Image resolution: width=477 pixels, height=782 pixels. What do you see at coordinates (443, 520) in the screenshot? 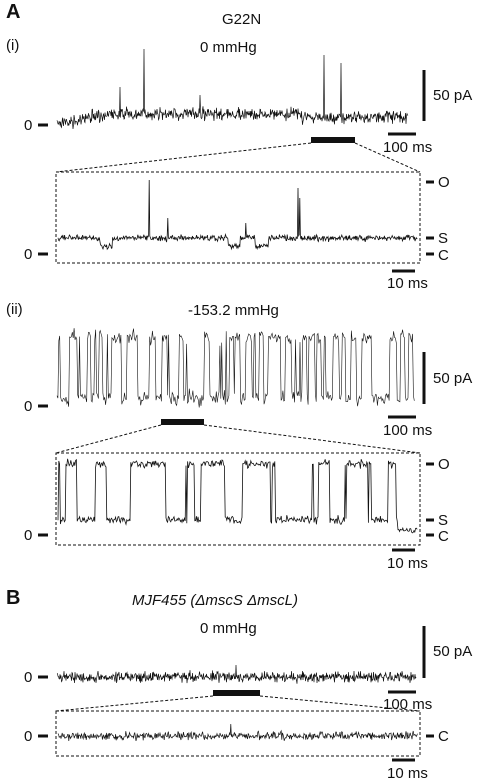
I see `a-ii-sub-level-label: S` at bounding box center [443, 520].